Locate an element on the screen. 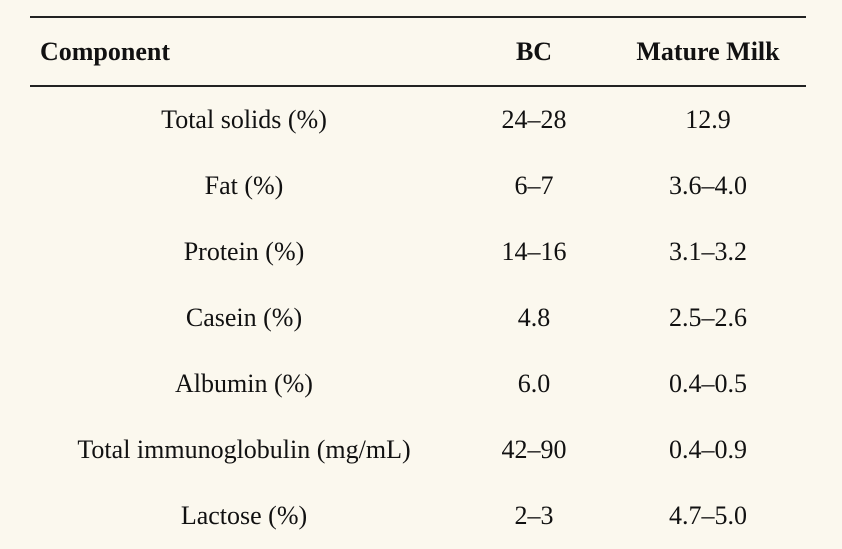 Image resolution: width=842 pixels, height=549 pixels. header-component: Component is located at coordinates (244, 51).